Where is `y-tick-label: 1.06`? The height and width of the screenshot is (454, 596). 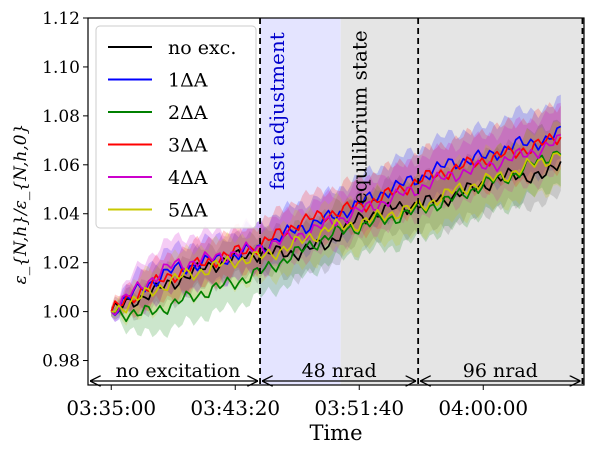
y-tick-label: 1.06 is located at coordinates (61, 166).